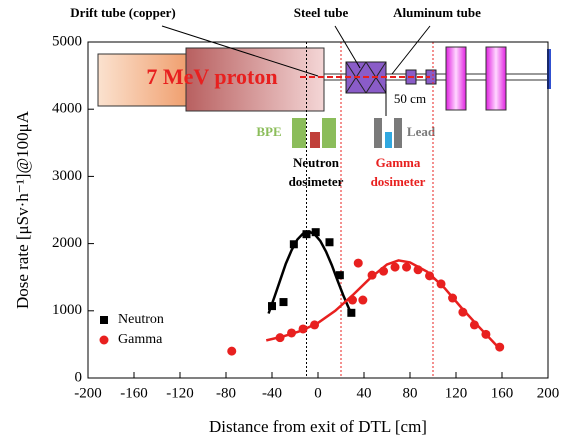  What do you see at coordinates (67, 243) in the screenshot?
I see `y-tick-label: 2000` at bounding box center [67, 243].